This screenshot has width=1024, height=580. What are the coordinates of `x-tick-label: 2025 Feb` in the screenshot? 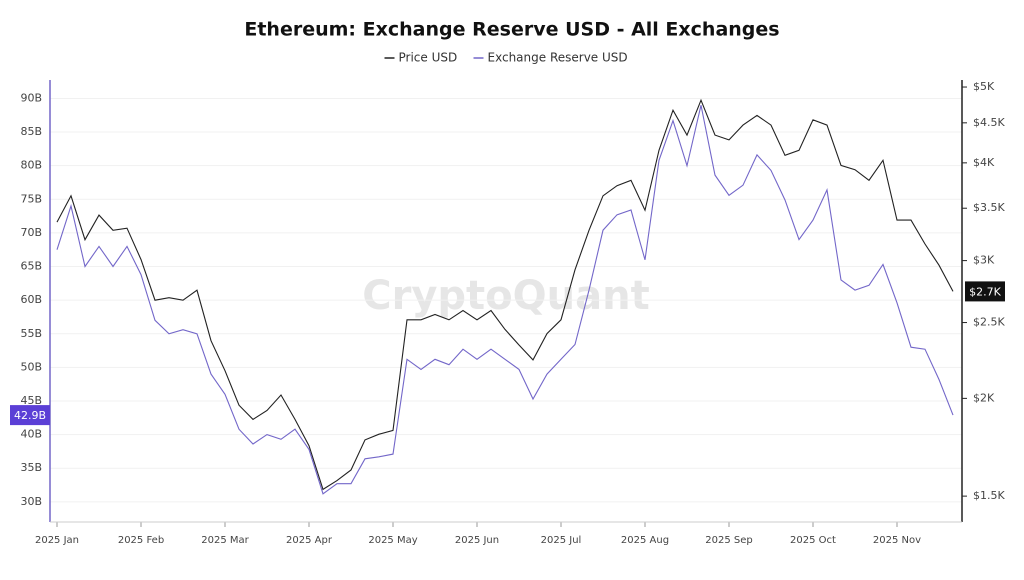 It's located at (141, 540).